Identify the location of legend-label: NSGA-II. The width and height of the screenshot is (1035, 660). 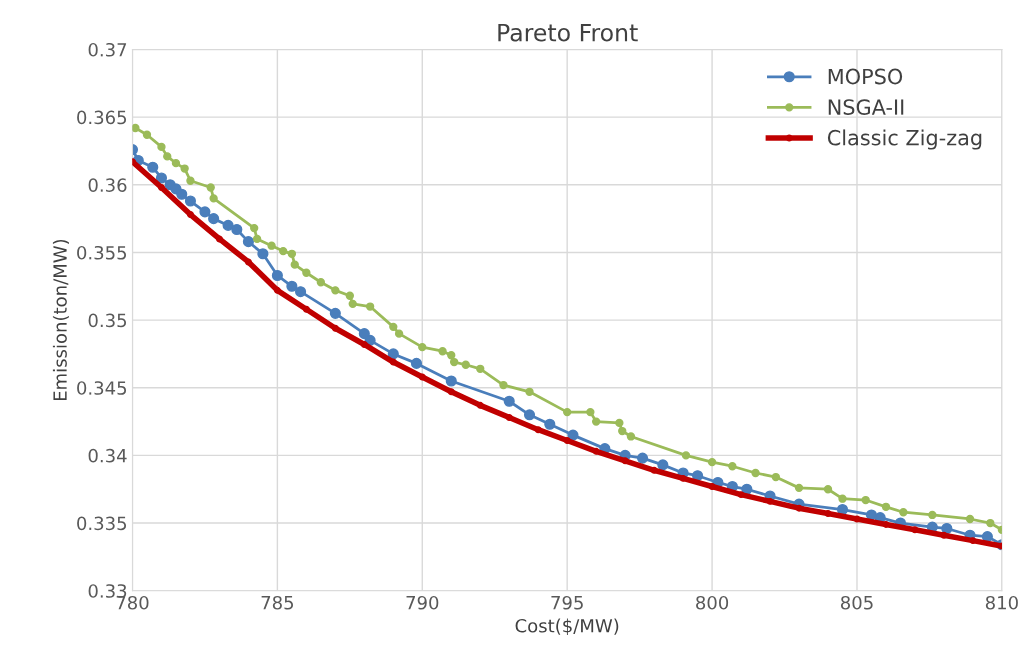
(866, 107).